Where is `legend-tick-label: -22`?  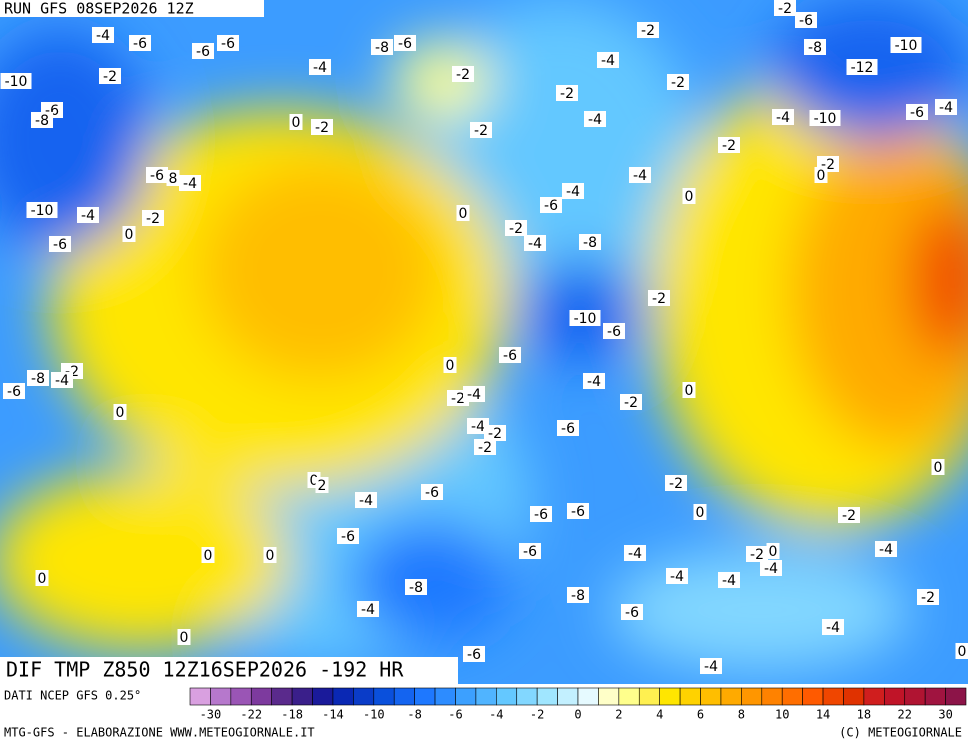 legend-tick-label: -22 is located at coordinates (251, 715).